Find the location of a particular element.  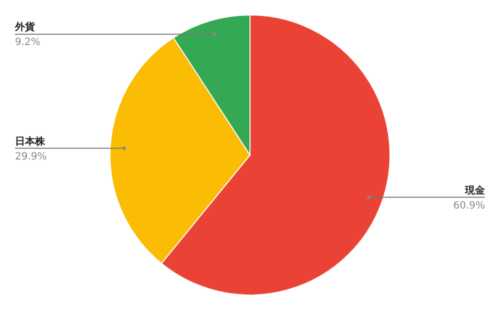

data-label: 29.9% is located at coordinates (31, 156).